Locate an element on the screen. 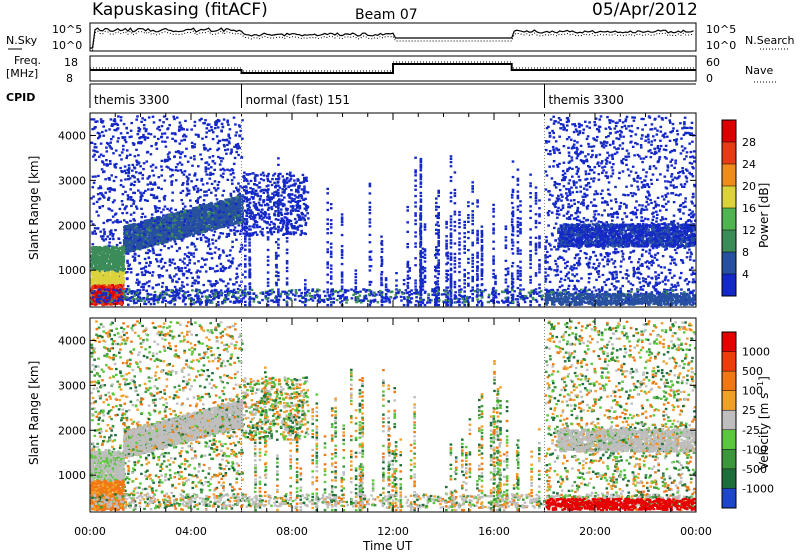 This screenshot has width=800, height=554. freq-panel: Freq. [MHz] 18 8 60 0 Nave is located at coordinates (391, 69).